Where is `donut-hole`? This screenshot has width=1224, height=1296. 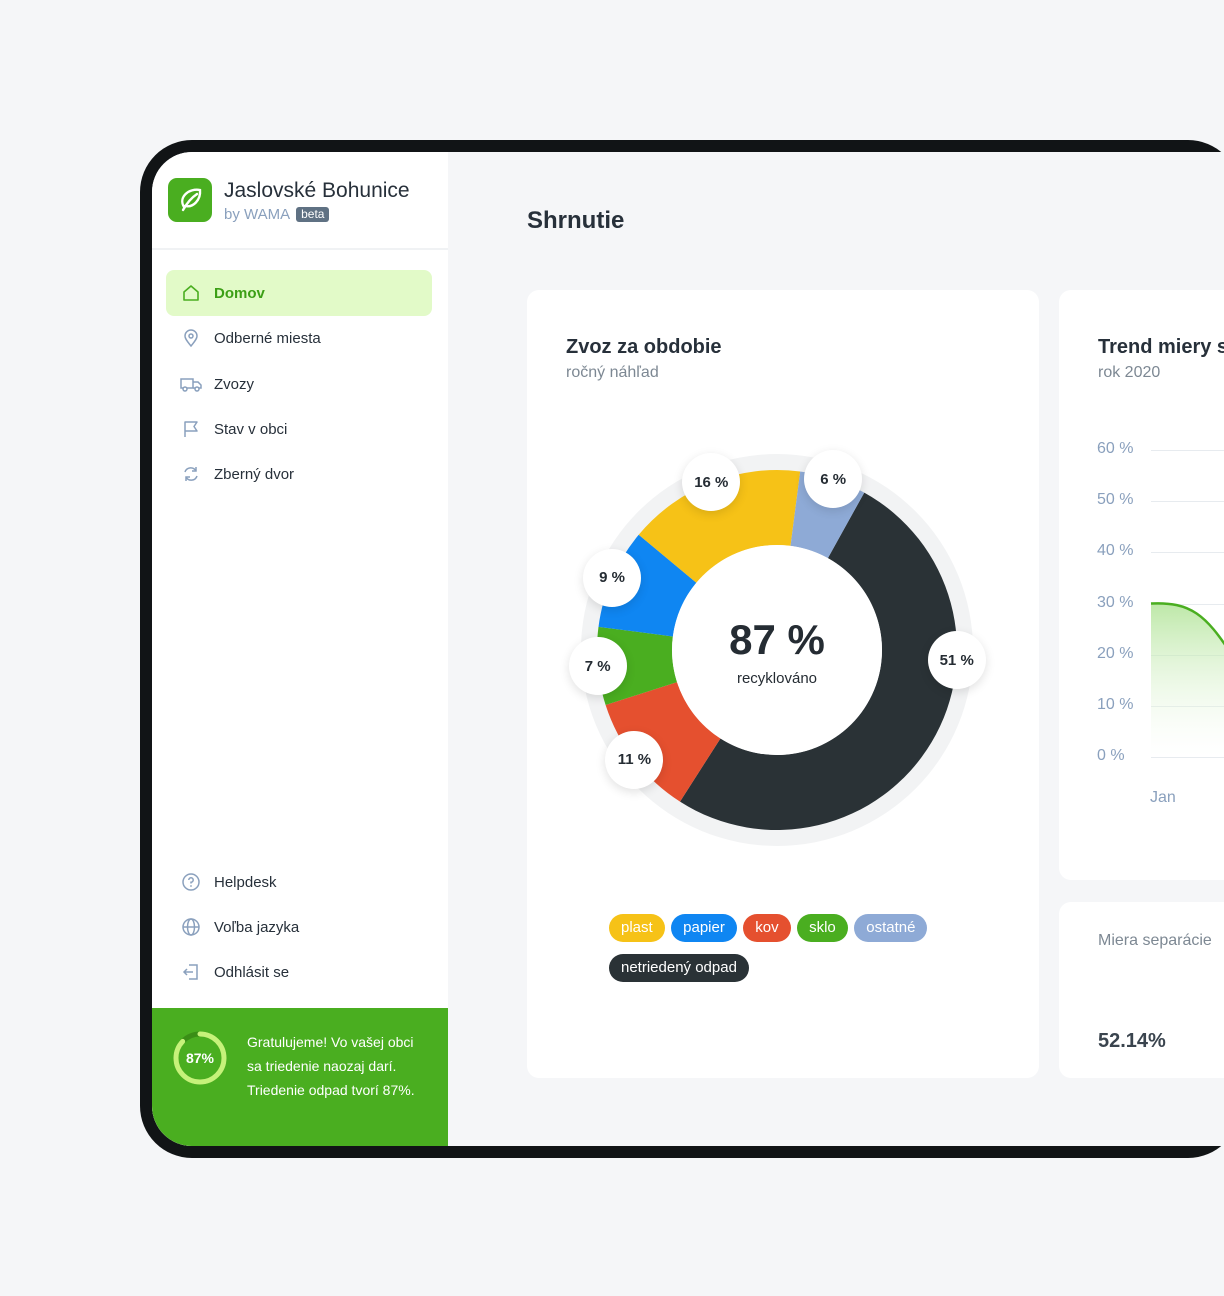
donut-hole is located at coordinates (777, 650).